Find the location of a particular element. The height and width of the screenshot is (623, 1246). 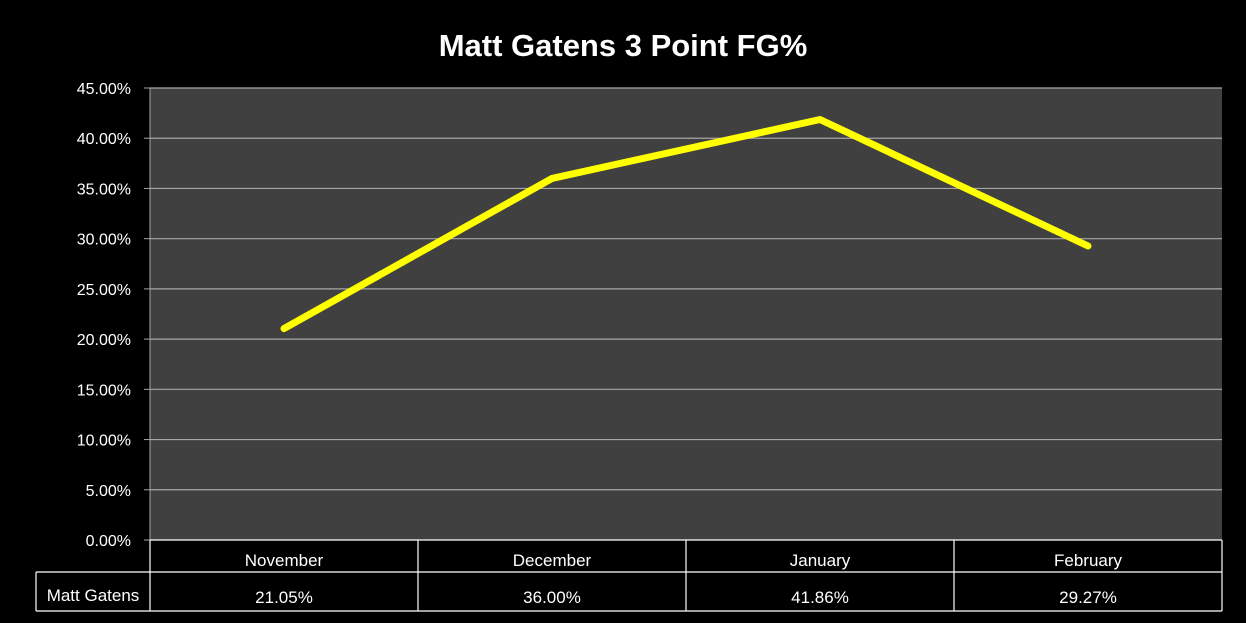

table-value-label: 21.05% is located at coordinates (284, 597).